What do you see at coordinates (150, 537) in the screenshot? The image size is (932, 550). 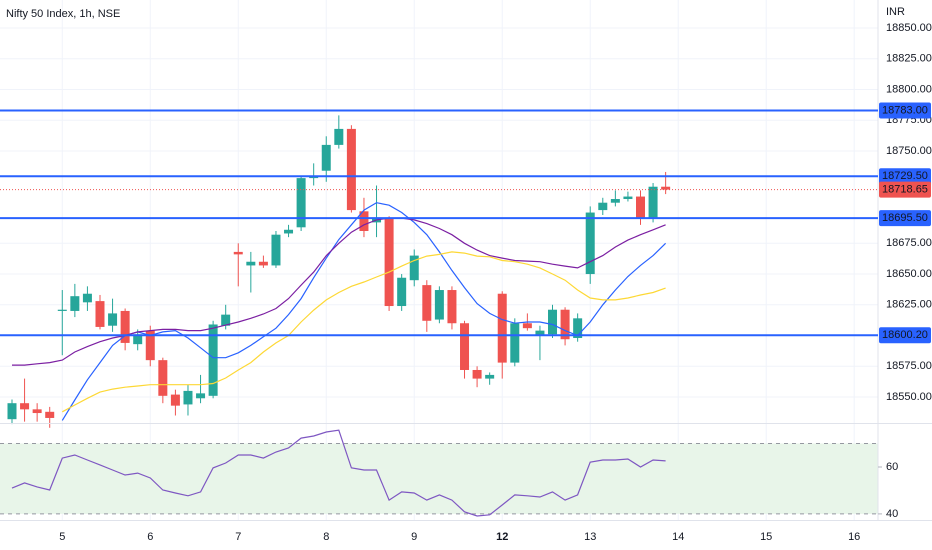 I see `x-tick-label: 6` at bounding box center [150, 537].